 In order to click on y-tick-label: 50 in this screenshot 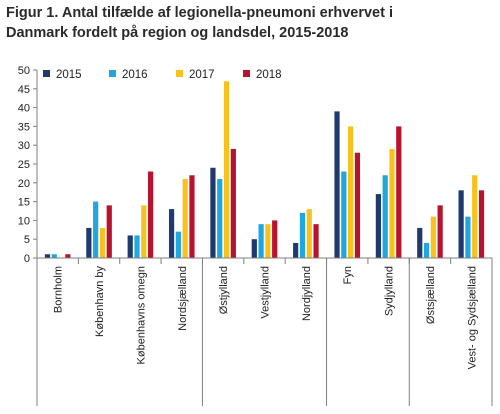, I will do `click(24, 71)`.